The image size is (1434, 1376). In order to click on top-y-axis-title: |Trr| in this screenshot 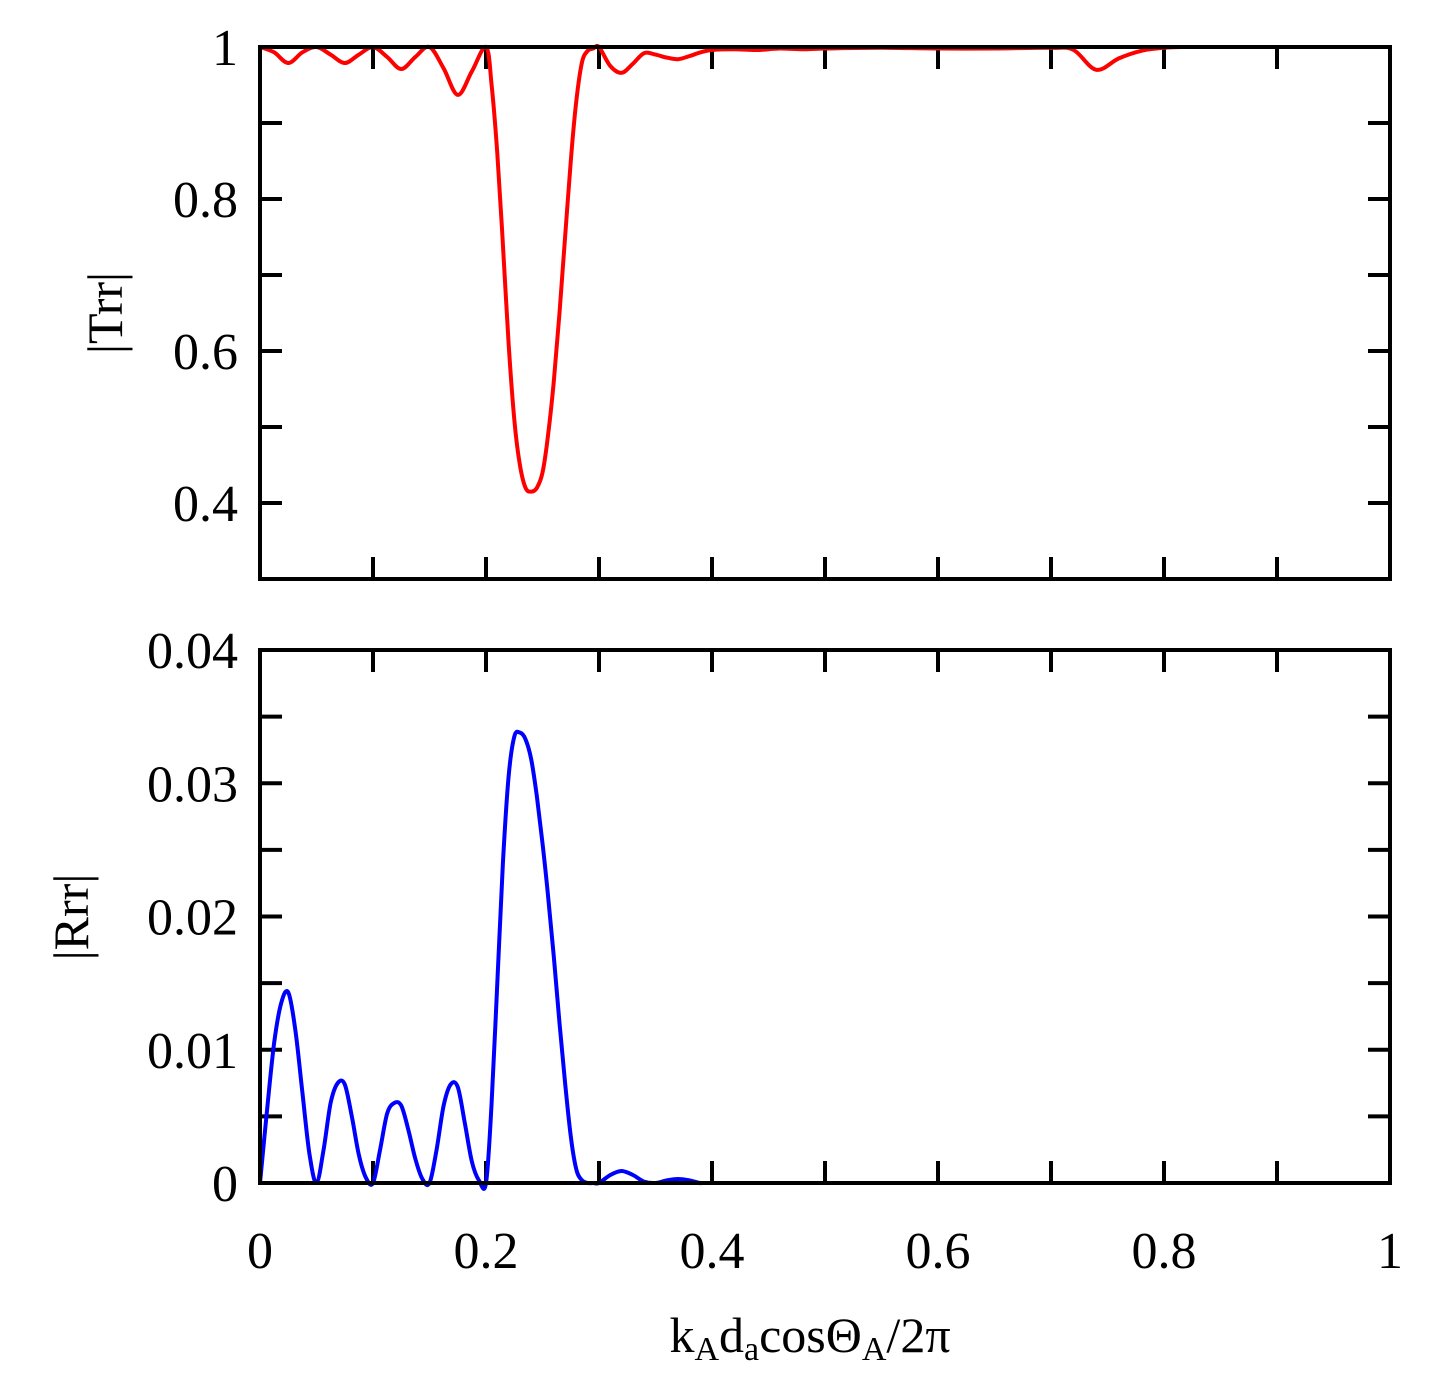, I will do `click(105, 313)`.